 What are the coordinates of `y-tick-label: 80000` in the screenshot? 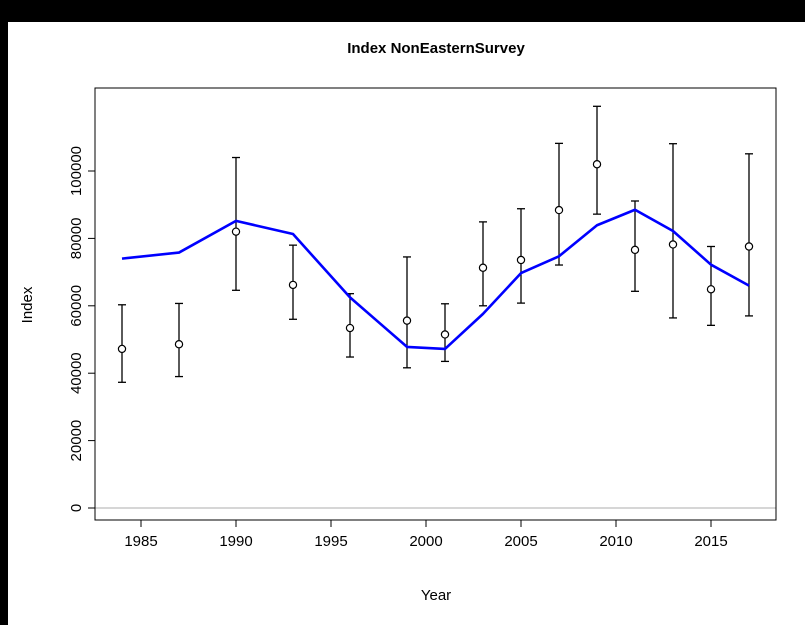 It's located at (76, 239).